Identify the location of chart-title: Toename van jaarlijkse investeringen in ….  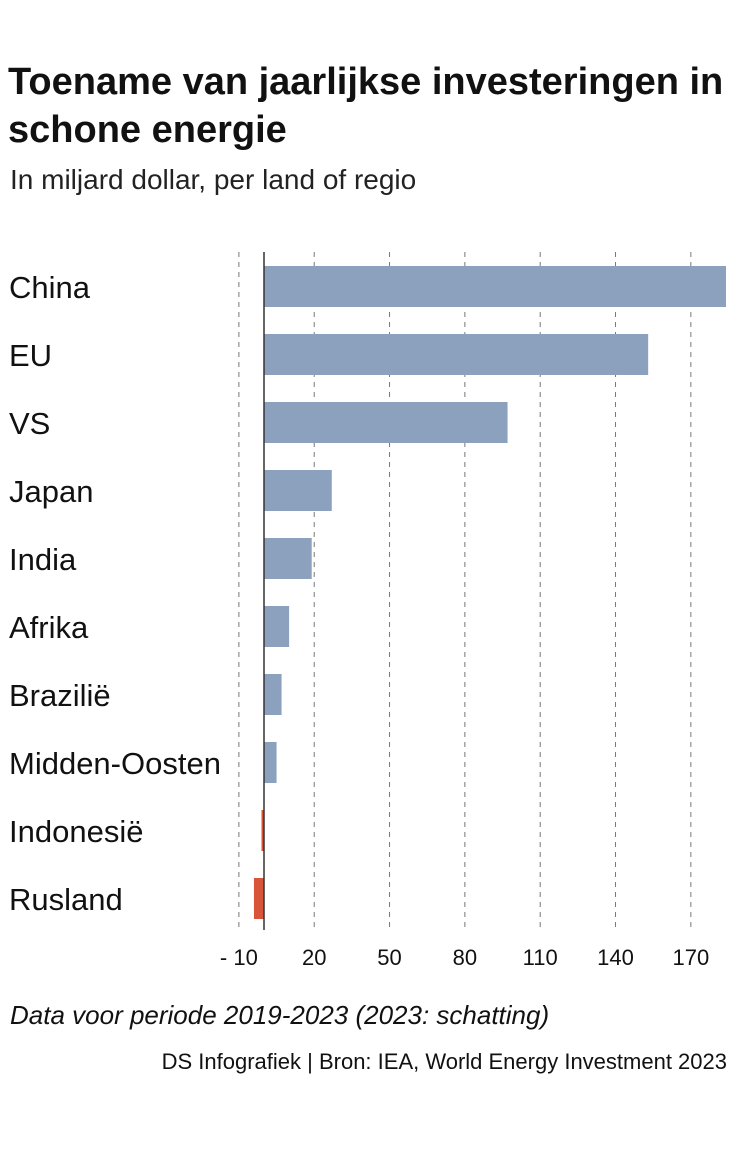
(366, 106).